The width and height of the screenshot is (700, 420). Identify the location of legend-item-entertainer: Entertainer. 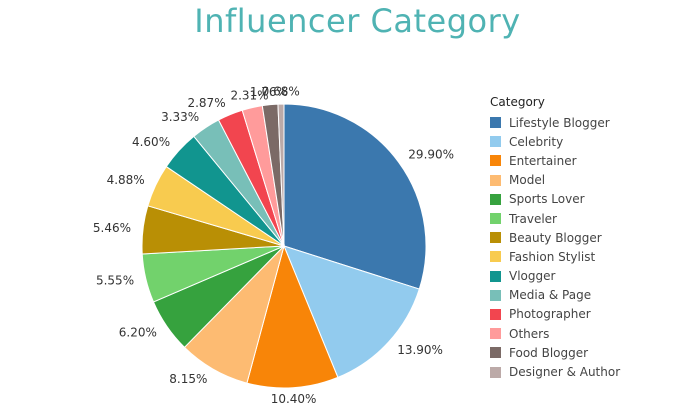
(555, 160).